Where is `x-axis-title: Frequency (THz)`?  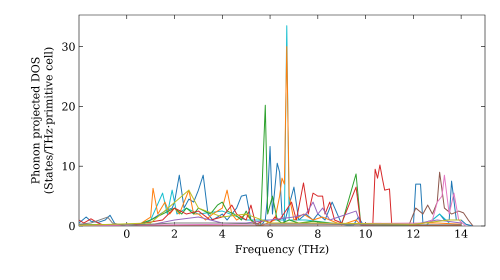
x-axis-title: Frequency (THz) is located at coordinates (281, 250).